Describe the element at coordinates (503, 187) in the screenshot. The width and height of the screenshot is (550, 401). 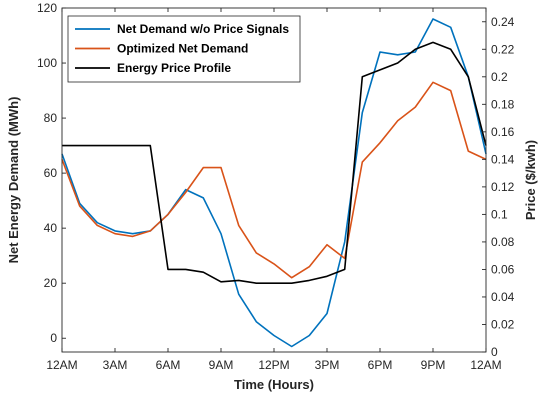
I see `y-right-tick-label: 0.12` at that location.